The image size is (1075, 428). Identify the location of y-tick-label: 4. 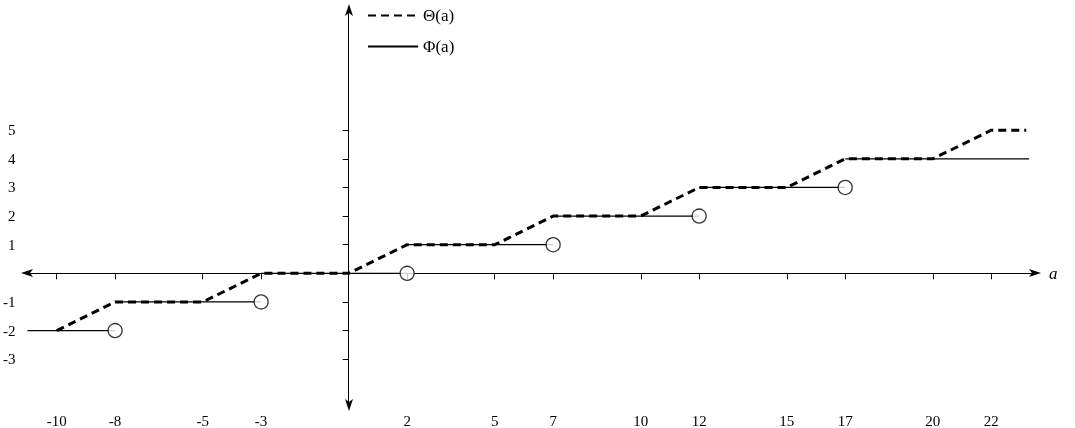
(12, 158).